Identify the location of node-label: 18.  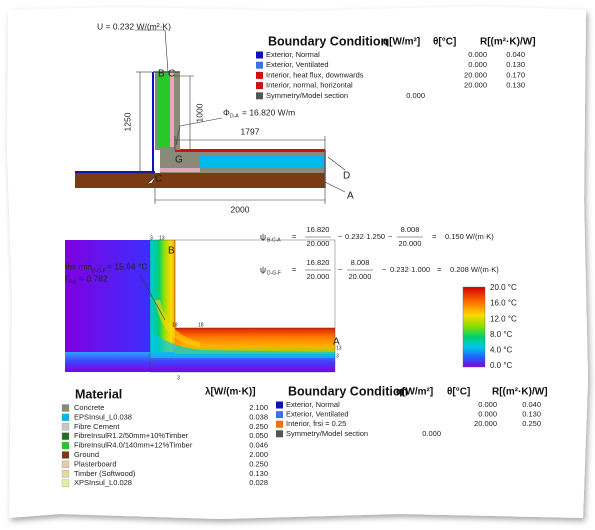
(175, 325).